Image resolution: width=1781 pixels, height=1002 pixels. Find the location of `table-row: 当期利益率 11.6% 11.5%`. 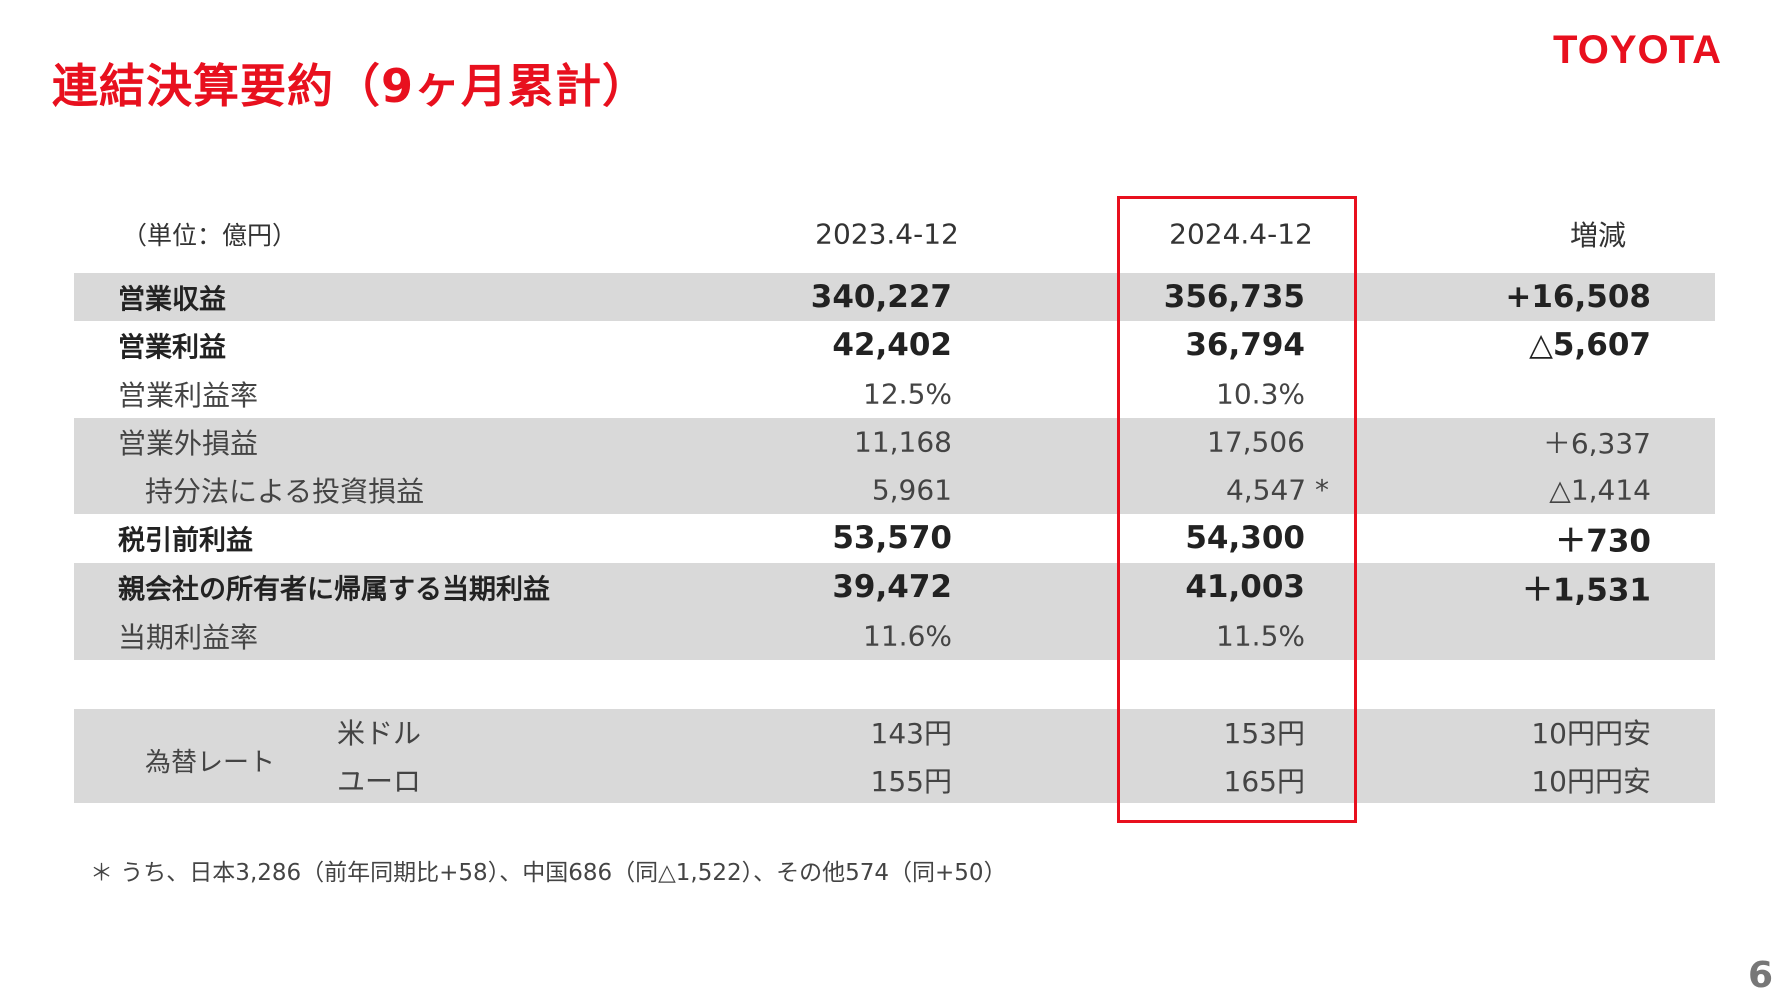

table-row: 当期利益率 11.6% 11.5% is located at coordinates (890, 636).